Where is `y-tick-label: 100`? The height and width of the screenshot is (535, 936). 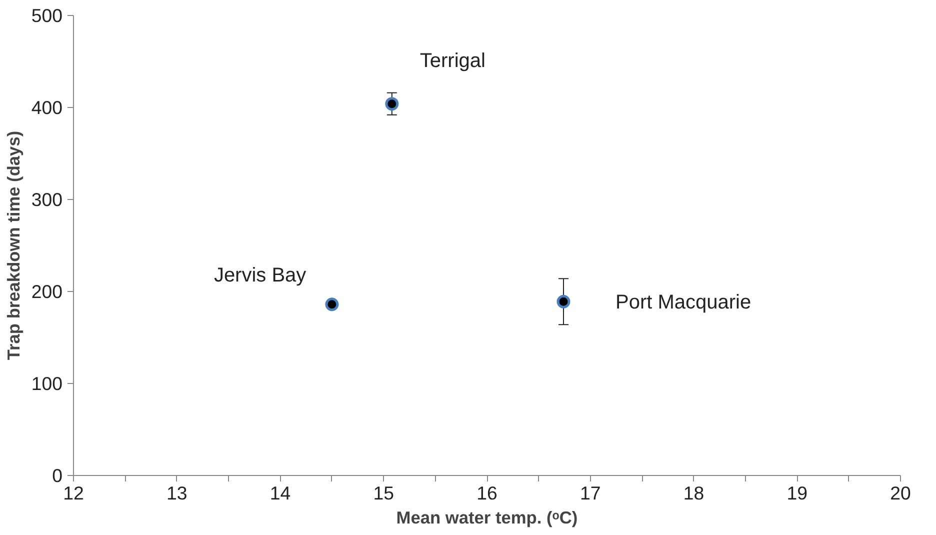
y-tick-label: 100 is located at coordinates (47, 383).